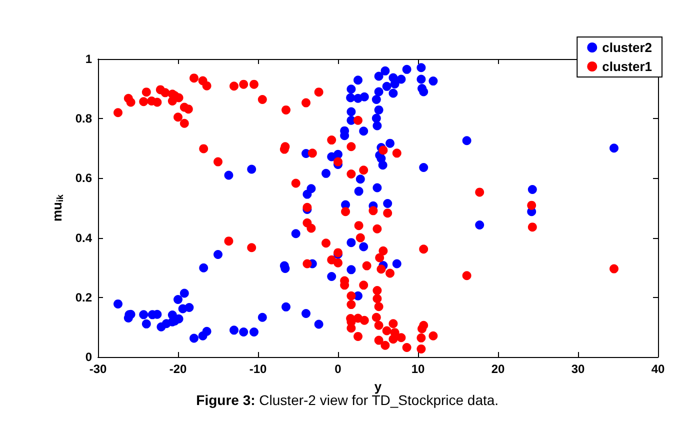  What do you see at coordinates (88, 357) in the screenshot?
I see `y-tick-label: 0` at bounding box center [88, 357].